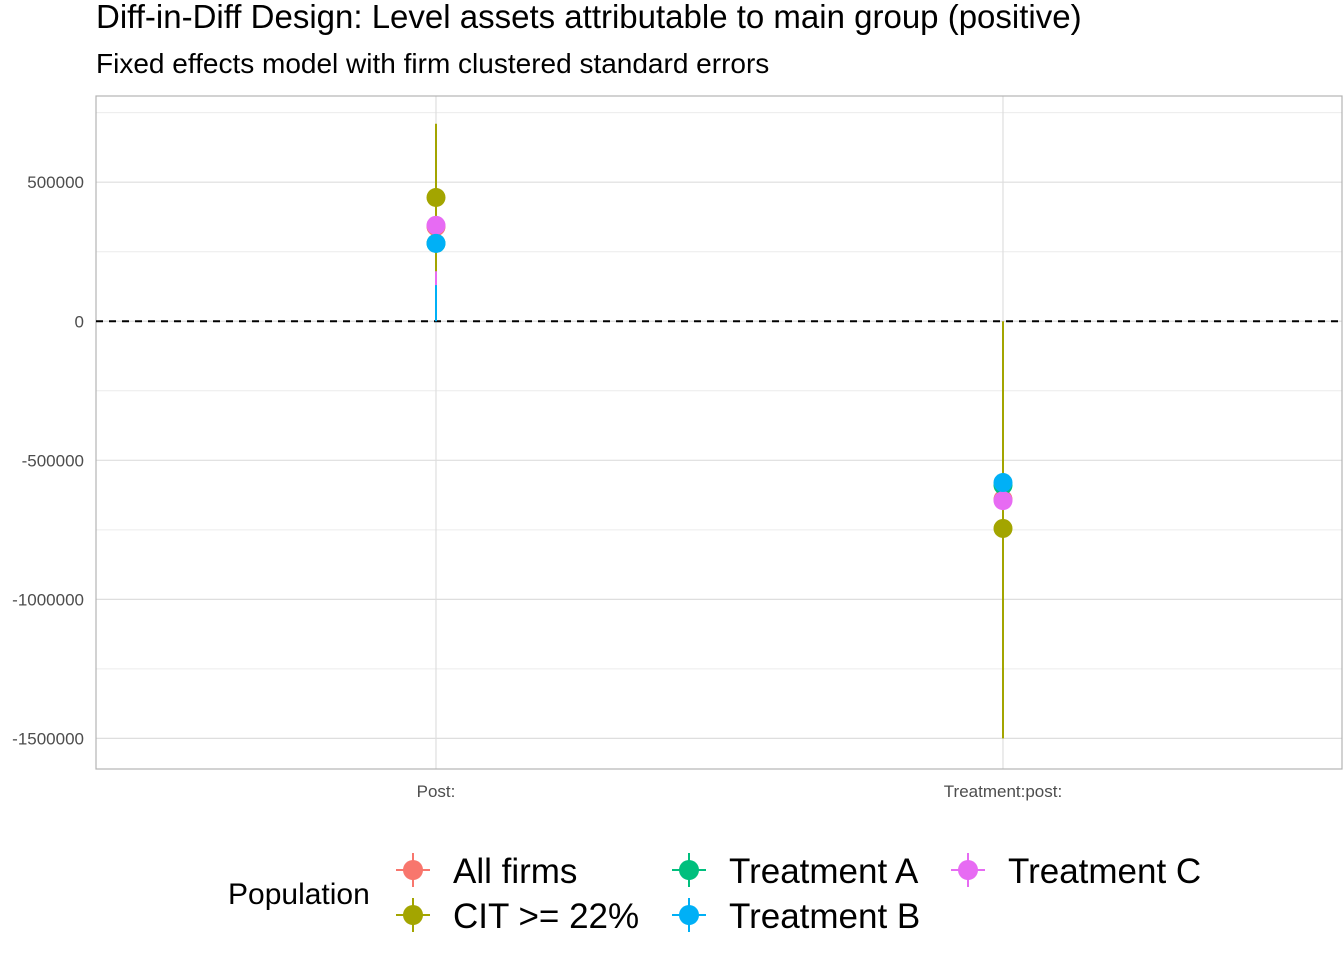 The width and height of the screenshot is (1344, 960). What do you see at coordinates (1003, 791) in the screenshot?
I see `x-tick-label: Treatment:post:` at bounding box center [1003, 791].